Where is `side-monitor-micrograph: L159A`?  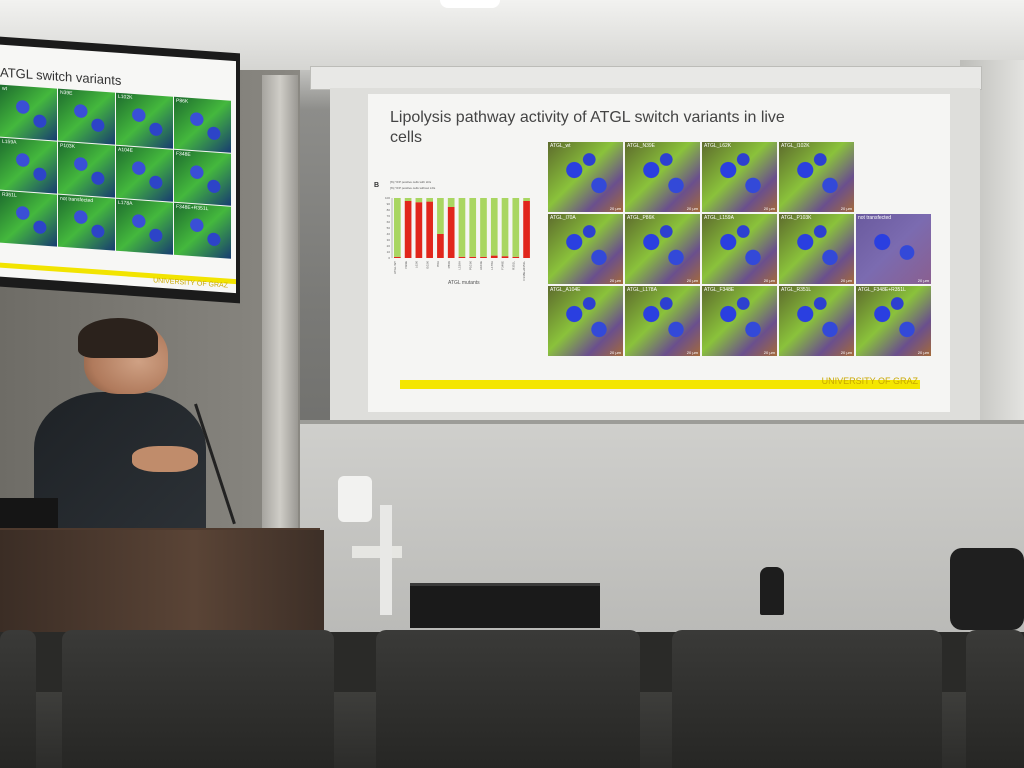 side-monitor-micrograph: L159A is located at coordinates (28, 165).